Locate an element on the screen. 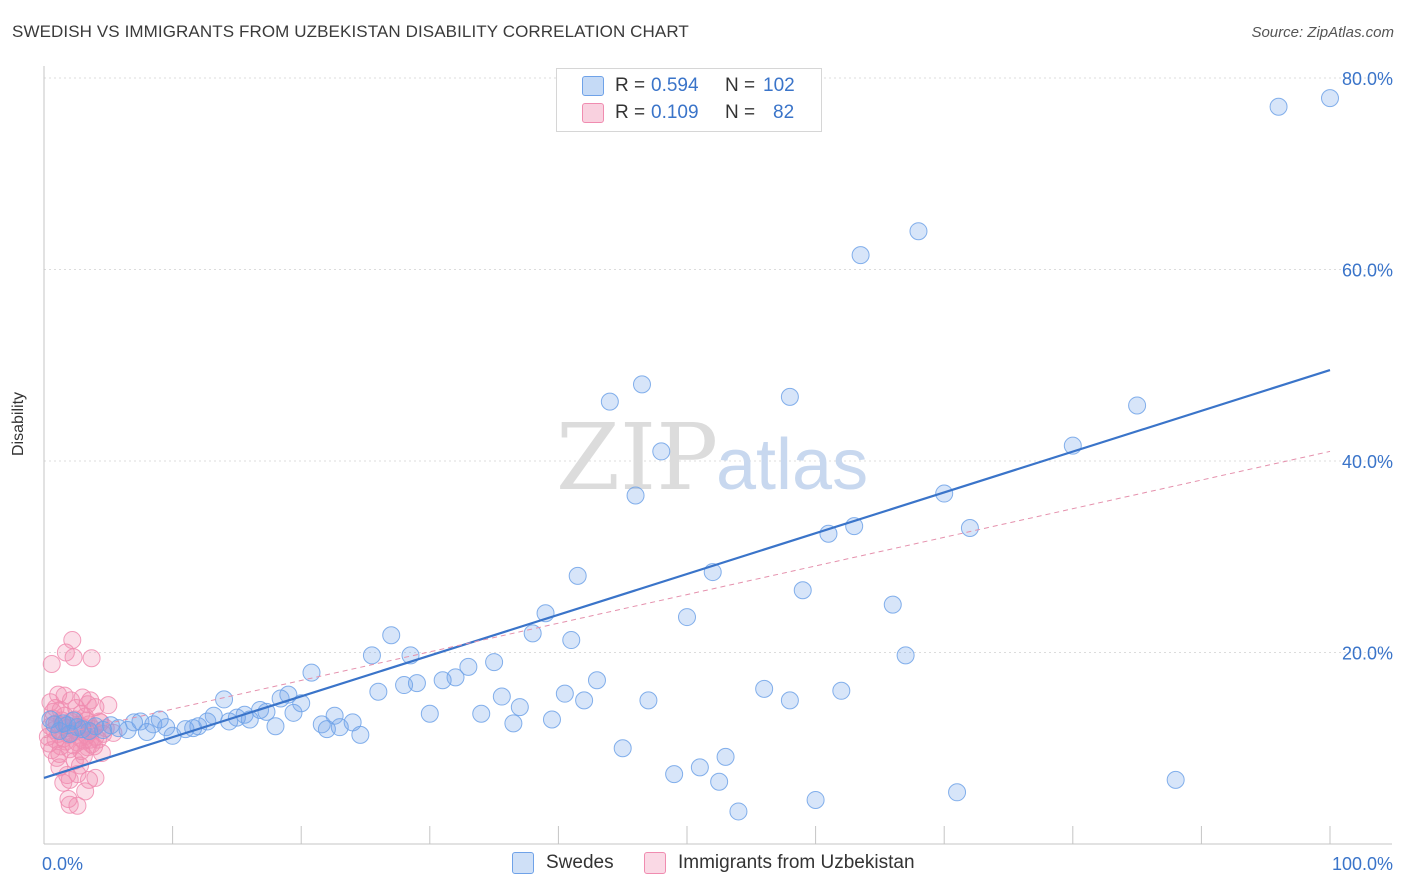  legend-r-value: 0.109 is located at coordinates (675, 112).